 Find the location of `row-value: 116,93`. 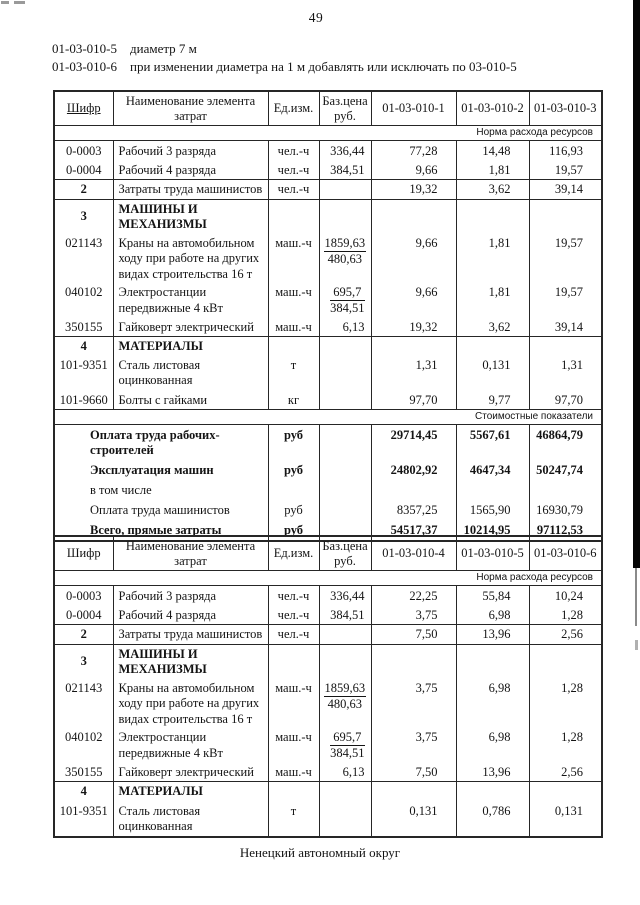

row-value: 116,93 is located at coordinates (565, 150).